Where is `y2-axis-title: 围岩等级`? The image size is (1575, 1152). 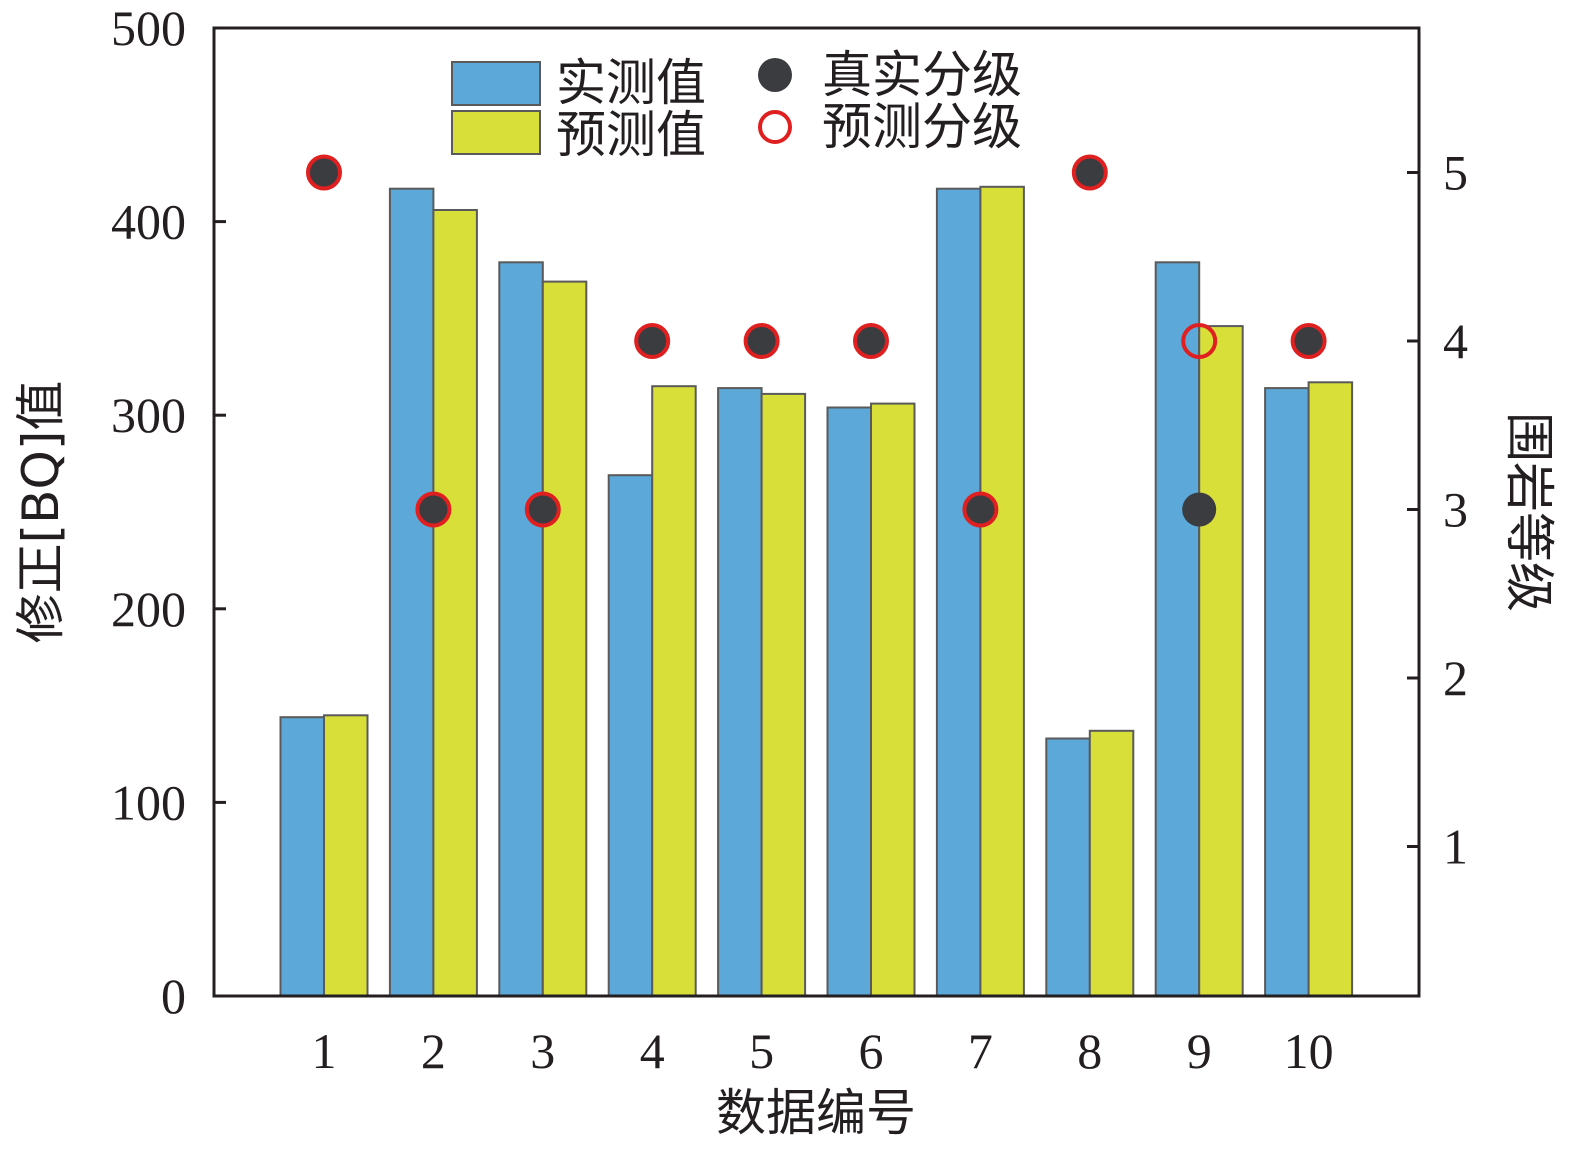 y2-axis-title: 围岩等级 is located at coordinates (1529, 512).